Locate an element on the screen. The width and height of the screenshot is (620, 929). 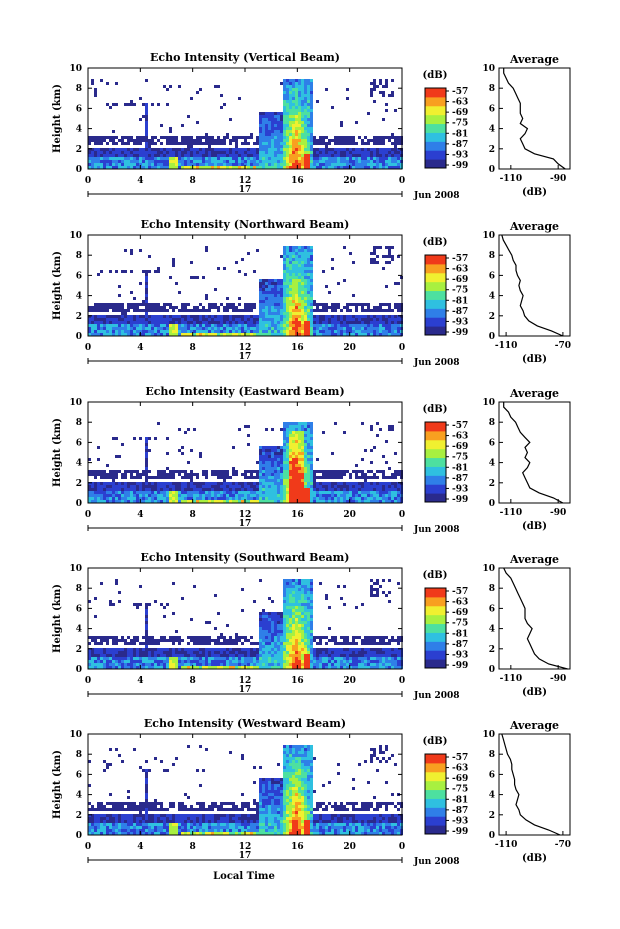
average-y-tick-label: 6 is located at coordinates (492, 443).